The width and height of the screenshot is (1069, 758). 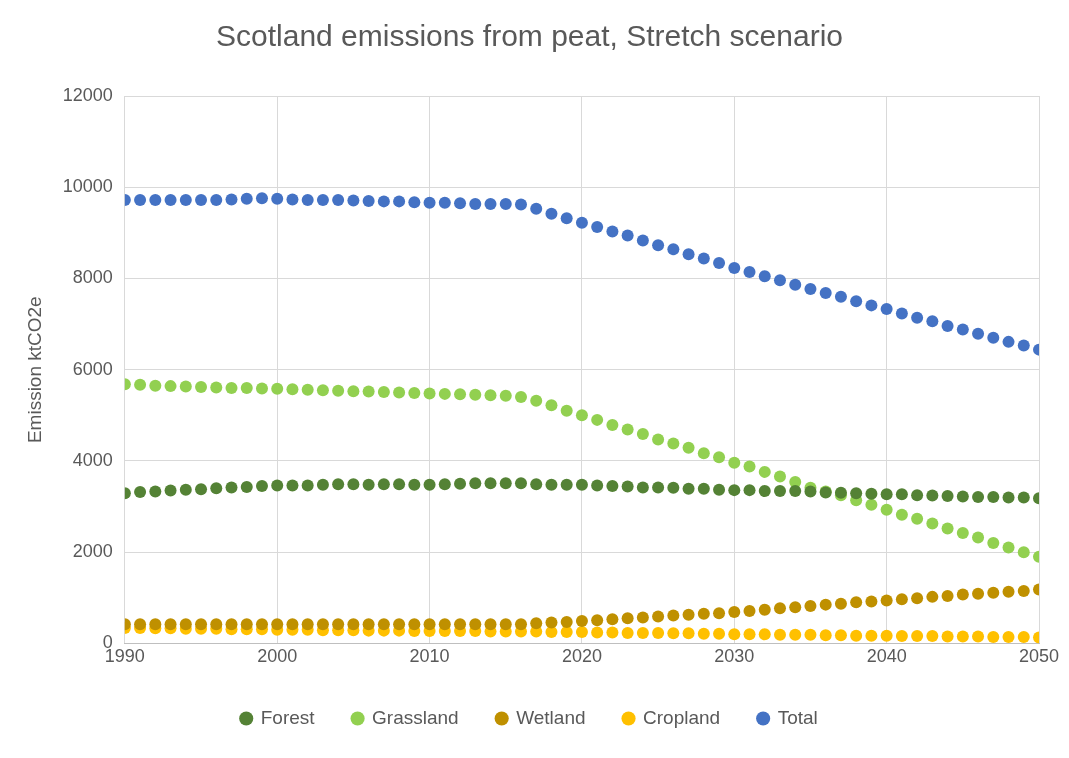 I want to click on legend-label: Wetland, so click(x=551, y=717).